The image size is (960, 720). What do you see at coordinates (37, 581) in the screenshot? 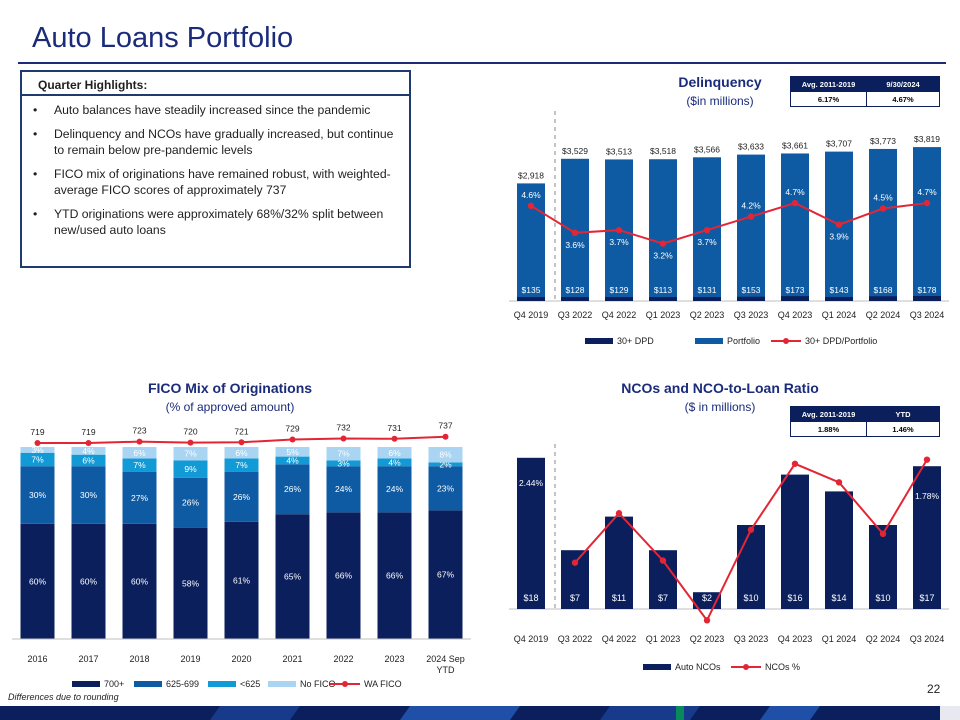
I see `fico-seg-label: 60%` at bounding box center [37, 581].